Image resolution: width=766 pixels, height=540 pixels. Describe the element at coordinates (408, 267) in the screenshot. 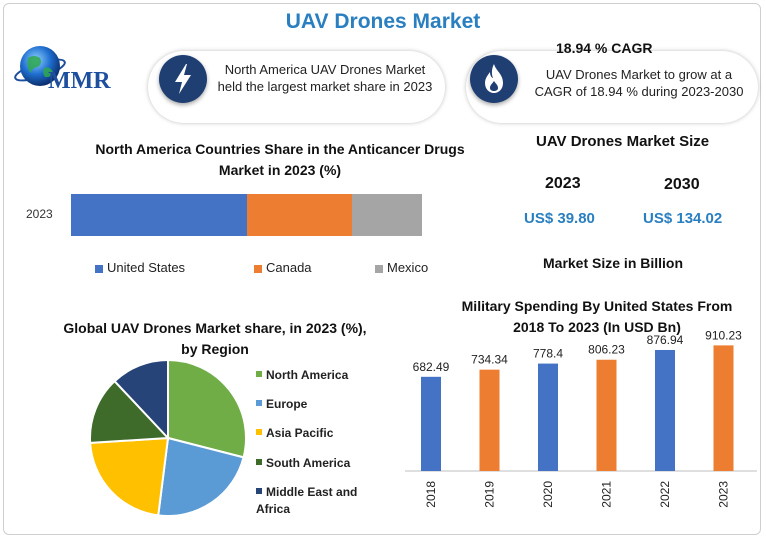

I see `legend-label: Mexico` at that location.